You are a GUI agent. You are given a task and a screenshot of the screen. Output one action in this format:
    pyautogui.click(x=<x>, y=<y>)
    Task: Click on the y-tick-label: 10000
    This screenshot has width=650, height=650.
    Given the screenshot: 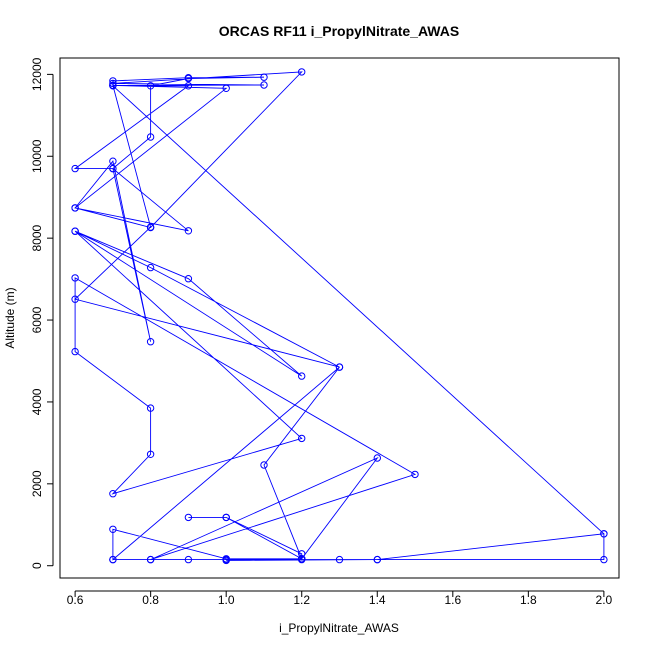 What is the action you would take?
    pyautogui.click(x=37, y=156)
    